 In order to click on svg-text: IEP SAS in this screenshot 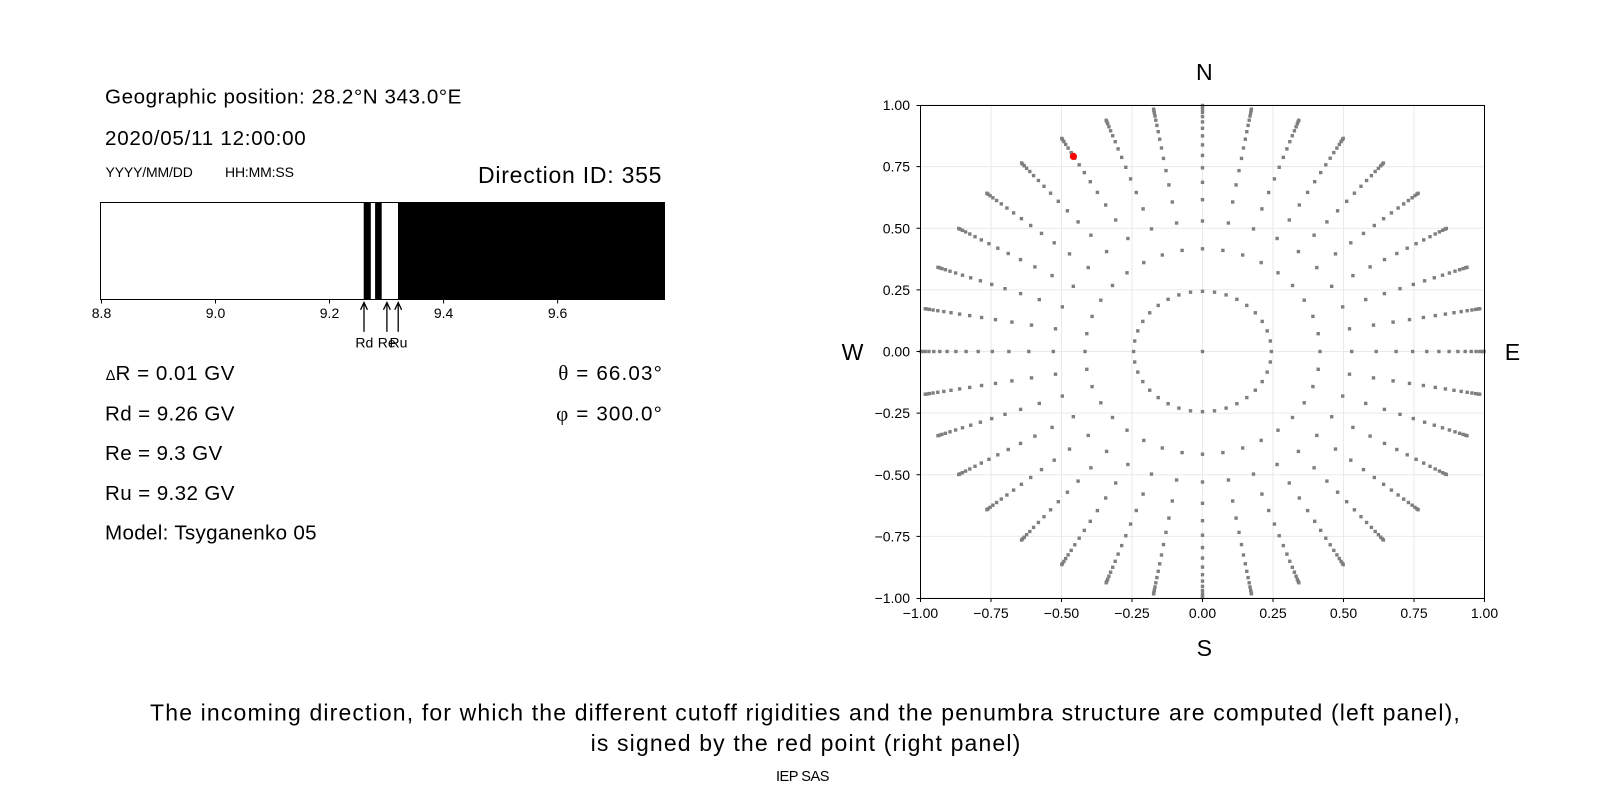, I will do `click(803, 777)`.